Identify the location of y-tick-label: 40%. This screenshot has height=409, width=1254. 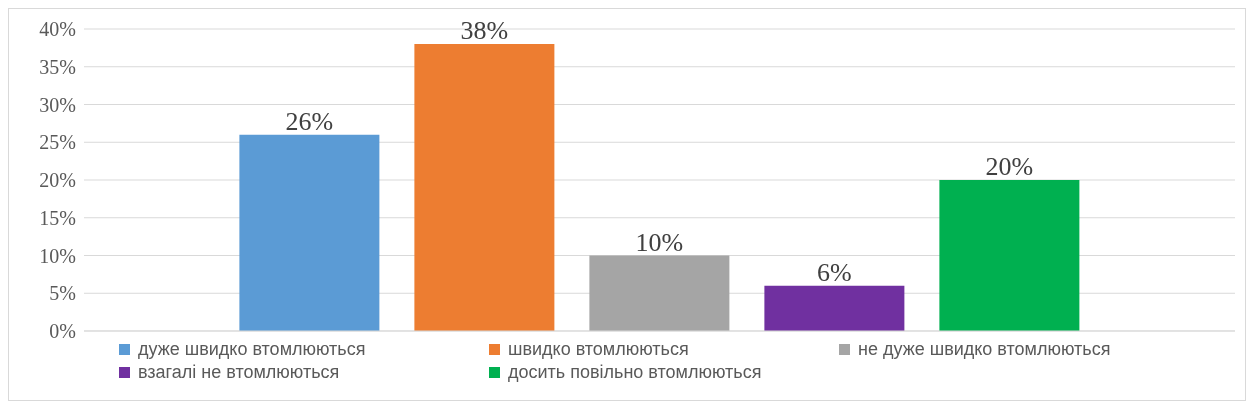
(57, 29).